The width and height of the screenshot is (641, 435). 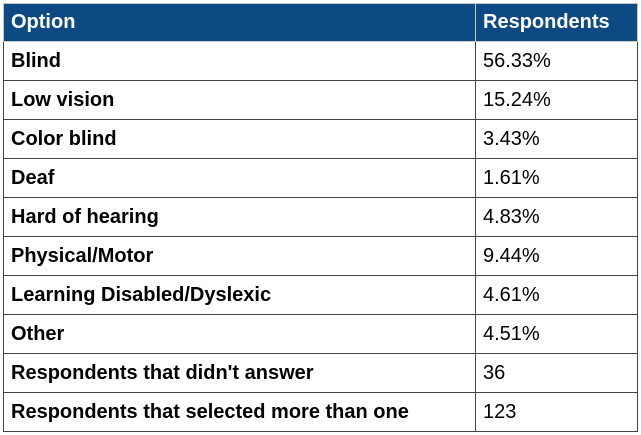 I want to click on option-cell: Learning Disabled/Dyslexic, so click(x=239, y=295).